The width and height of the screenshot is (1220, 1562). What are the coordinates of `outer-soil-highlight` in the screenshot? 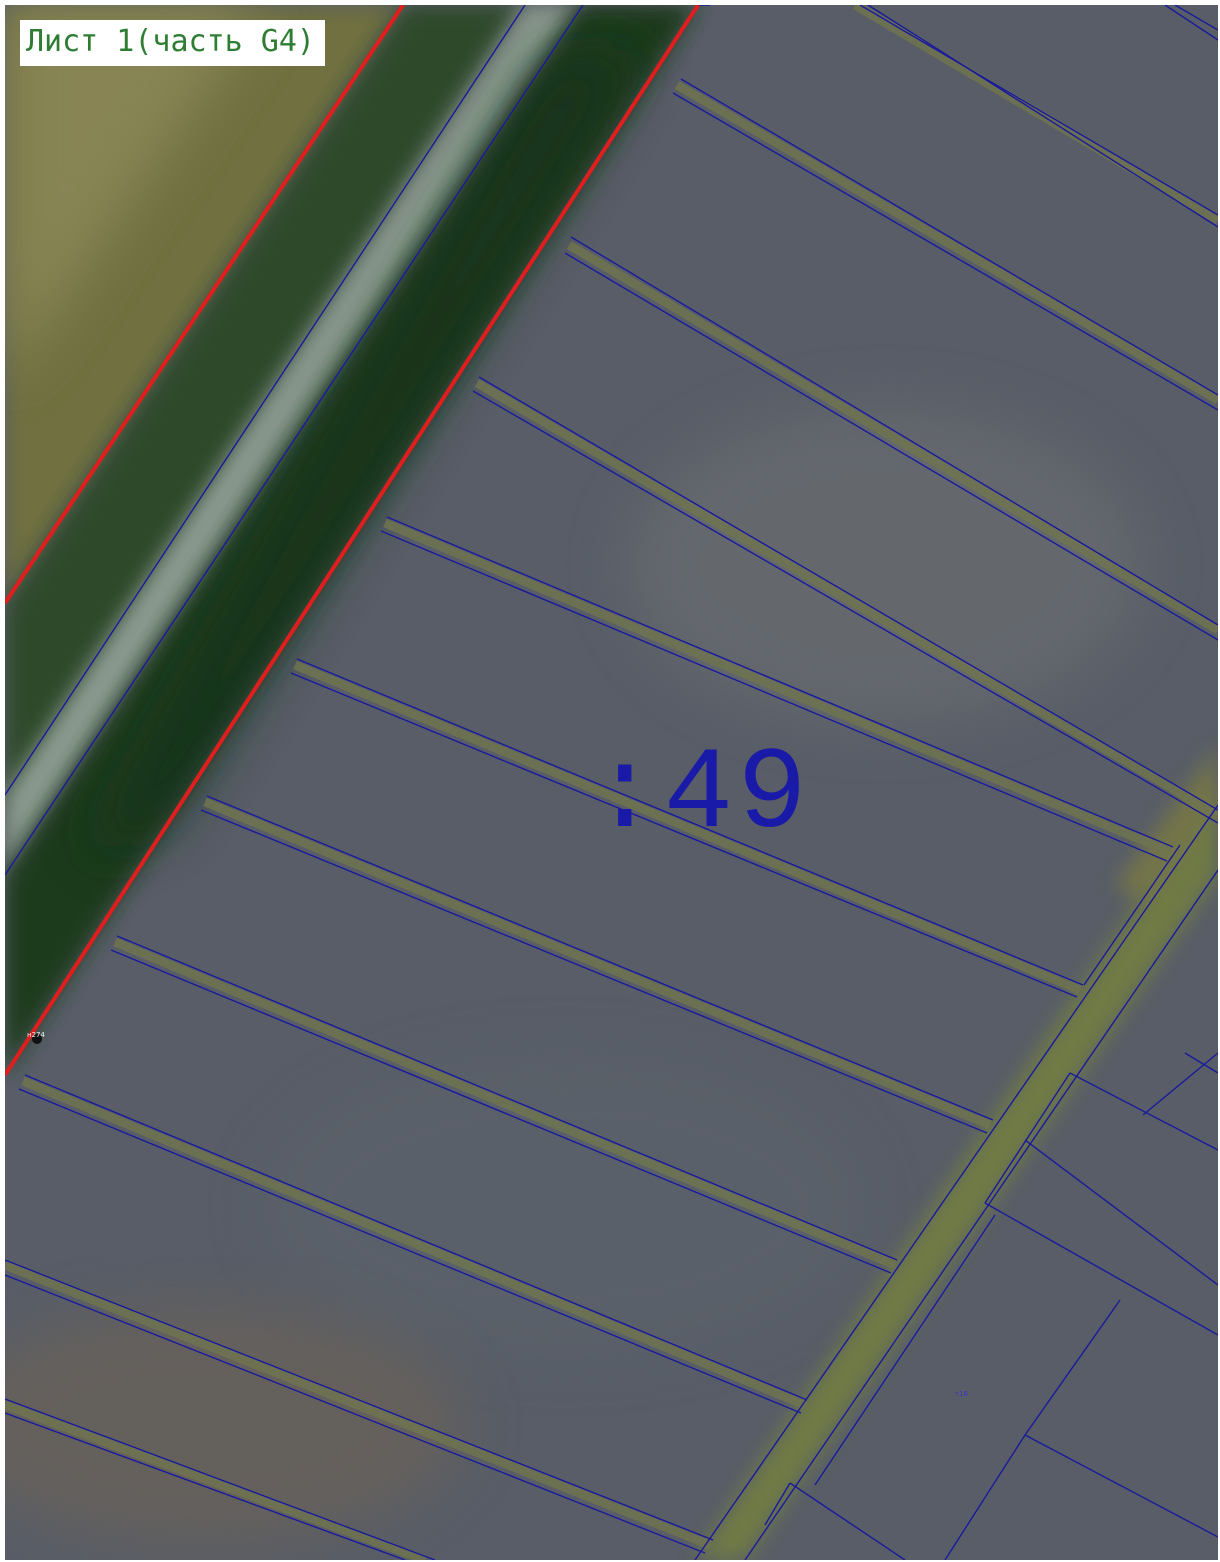 It's located at (135, 195).